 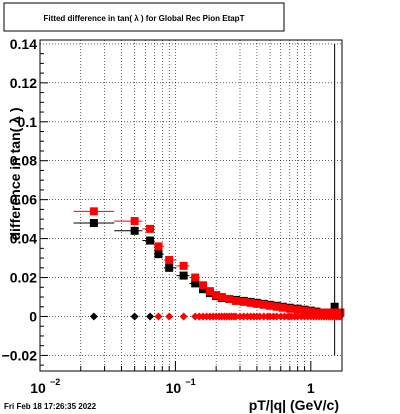 What do you see at coordinates (20, 355) in the screenshot?
I see `y-tick-label: −0.02` at bounding box center [20, 355].